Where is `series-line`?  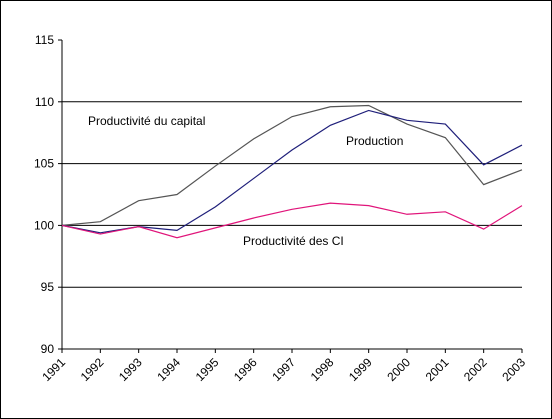 series-line is located at coordinates (292, 220).